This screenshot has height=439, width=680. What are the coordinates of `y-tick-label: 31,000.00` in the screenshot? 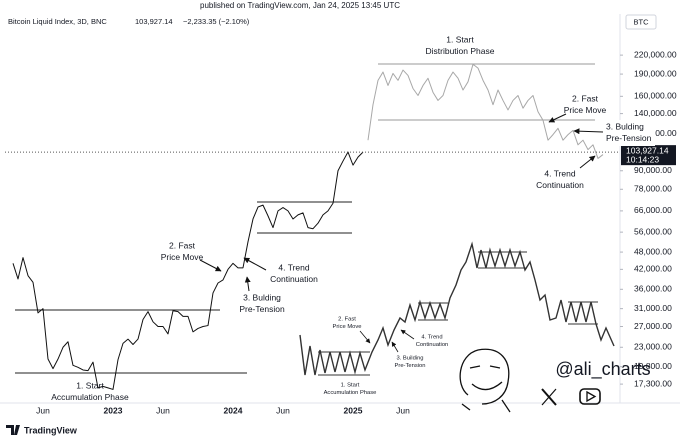 It's located at (653, 308).